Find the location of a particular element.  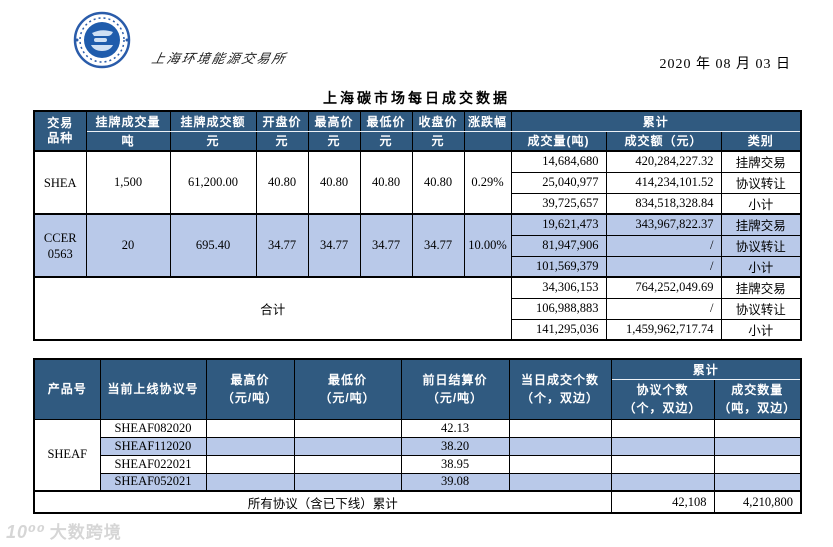

unit-close: 元 is located at coordinates (438, 141).